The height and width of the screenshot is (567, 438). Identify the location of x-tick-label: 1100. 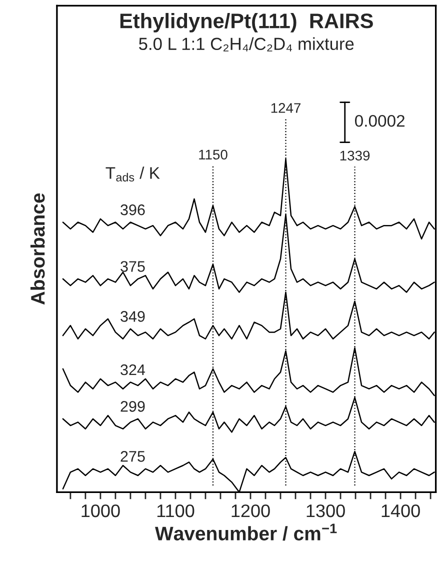
(175, 511).